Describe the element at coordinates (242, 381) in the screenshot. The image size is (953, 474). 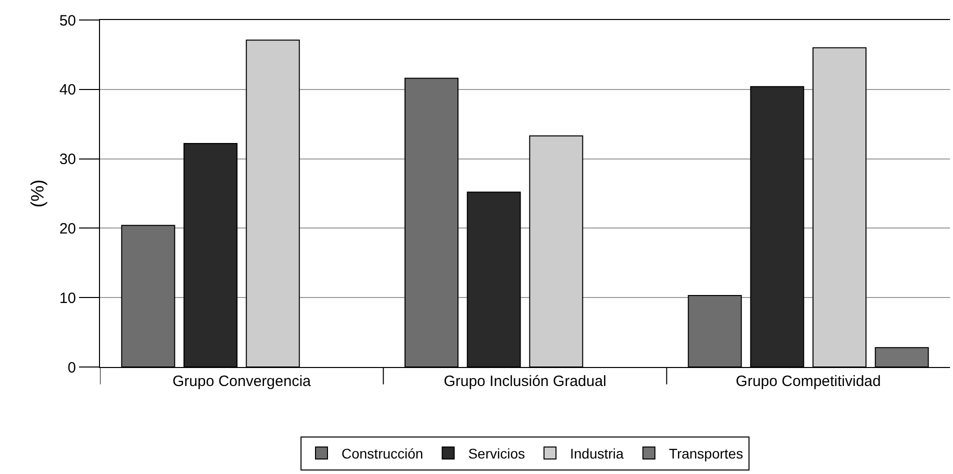
I see `x-tick-label: Grupo Convergencia` at that location.